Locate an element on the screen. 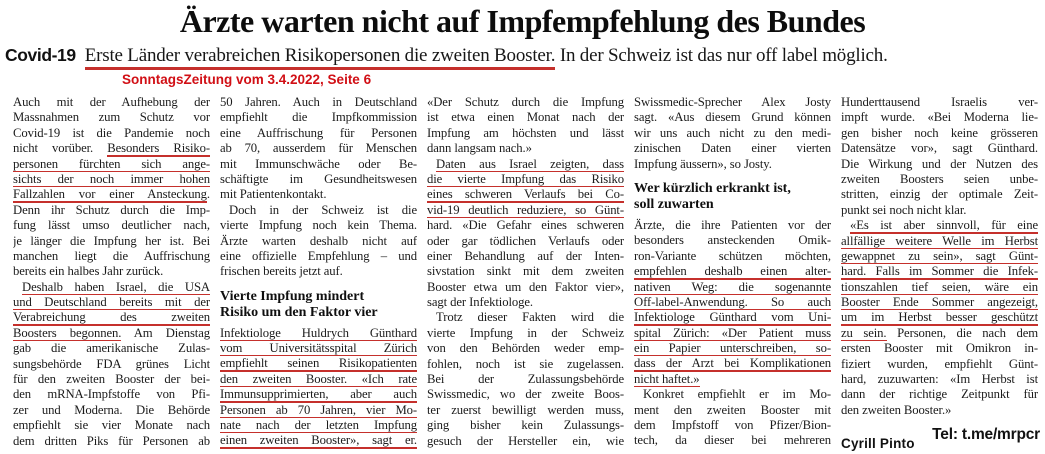 The width and height of the screenshot is (1045, 454). text-segment: hard, zuzuwarten: «Im Herbst ist is located at coordinates (939, 379).